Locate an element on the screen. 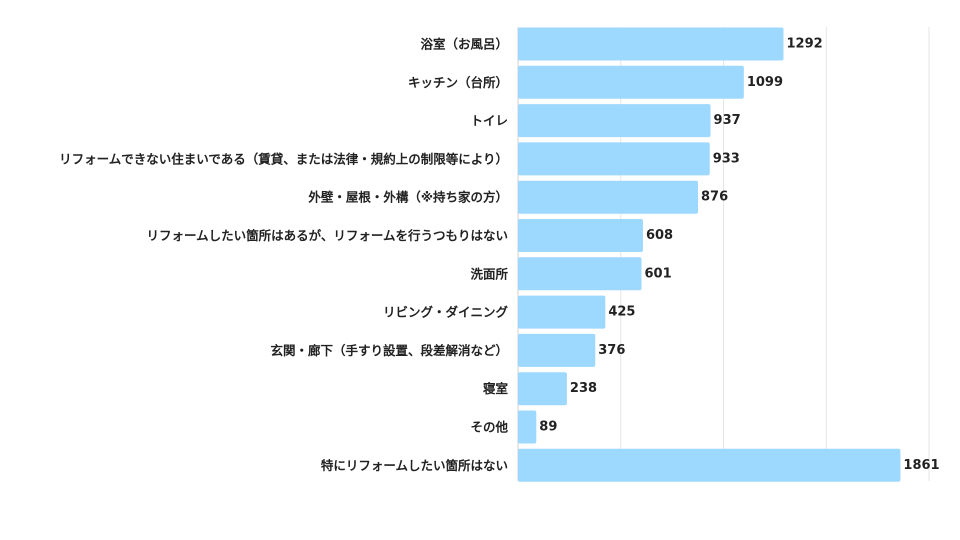  value-label-5: 876 is located at coordinates (714, 197).